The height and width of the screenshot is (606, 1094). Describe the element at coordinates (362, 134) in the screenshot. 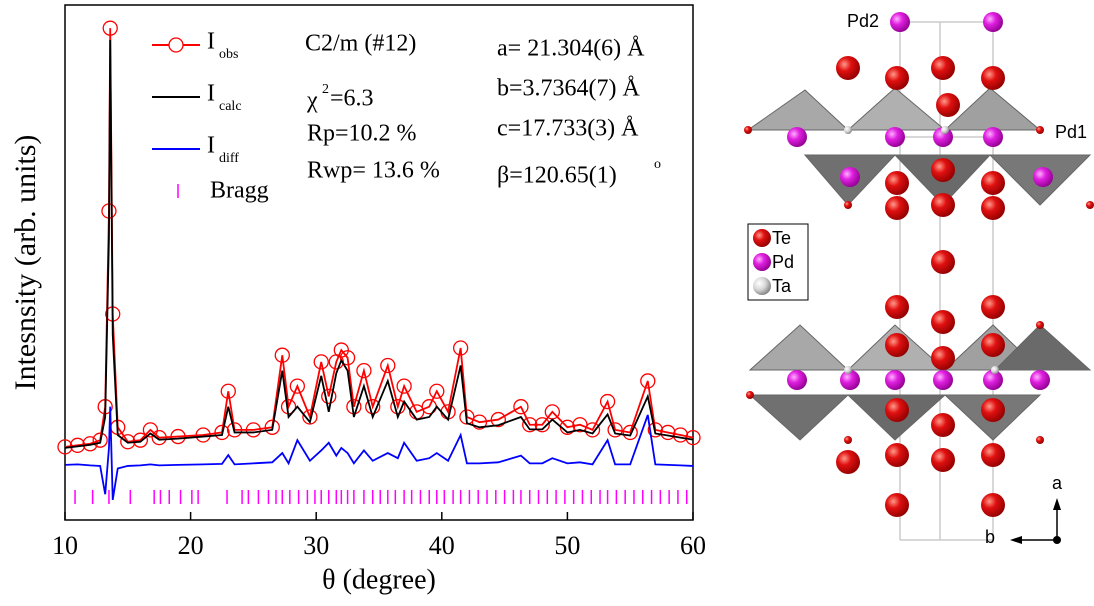

I see `rp: Rp=10.2 %` at that location.